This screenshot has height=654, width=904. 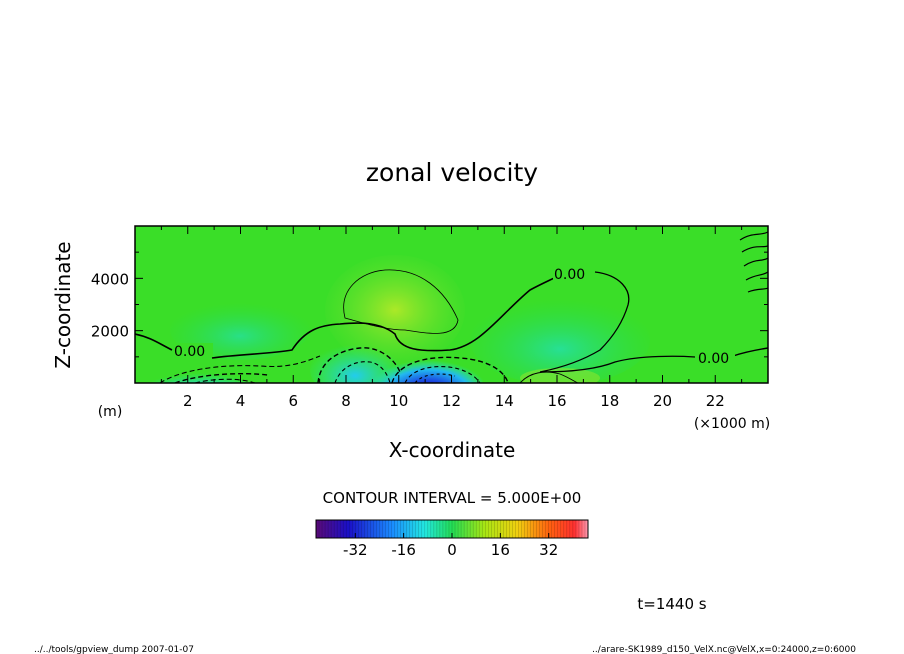 I want to click on colorbar-tick-label: 32, so click(x=548, y=550).